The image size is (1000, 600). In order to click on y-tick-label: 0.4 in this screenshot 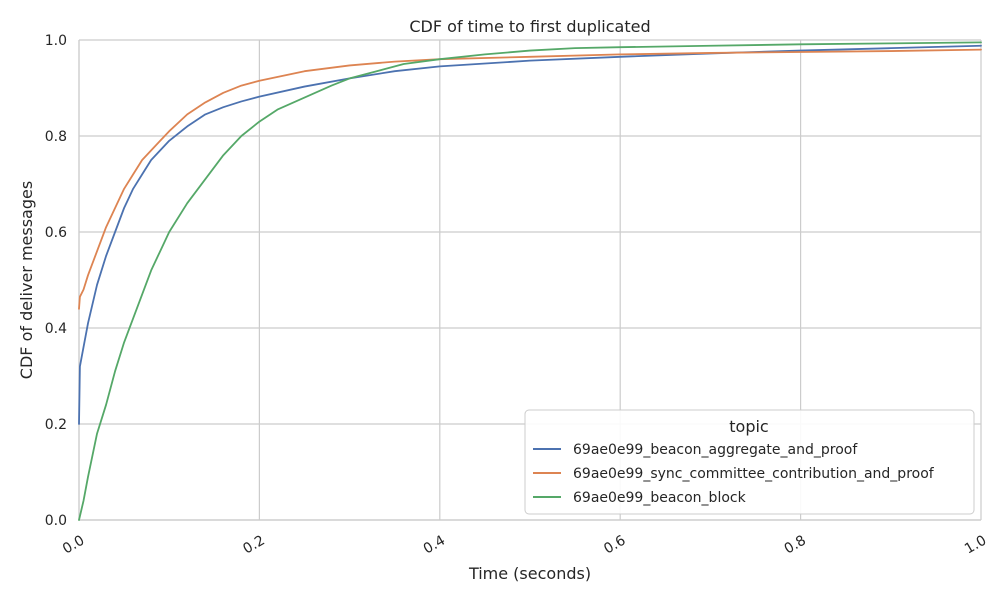, I will do `click(56, 329)`.